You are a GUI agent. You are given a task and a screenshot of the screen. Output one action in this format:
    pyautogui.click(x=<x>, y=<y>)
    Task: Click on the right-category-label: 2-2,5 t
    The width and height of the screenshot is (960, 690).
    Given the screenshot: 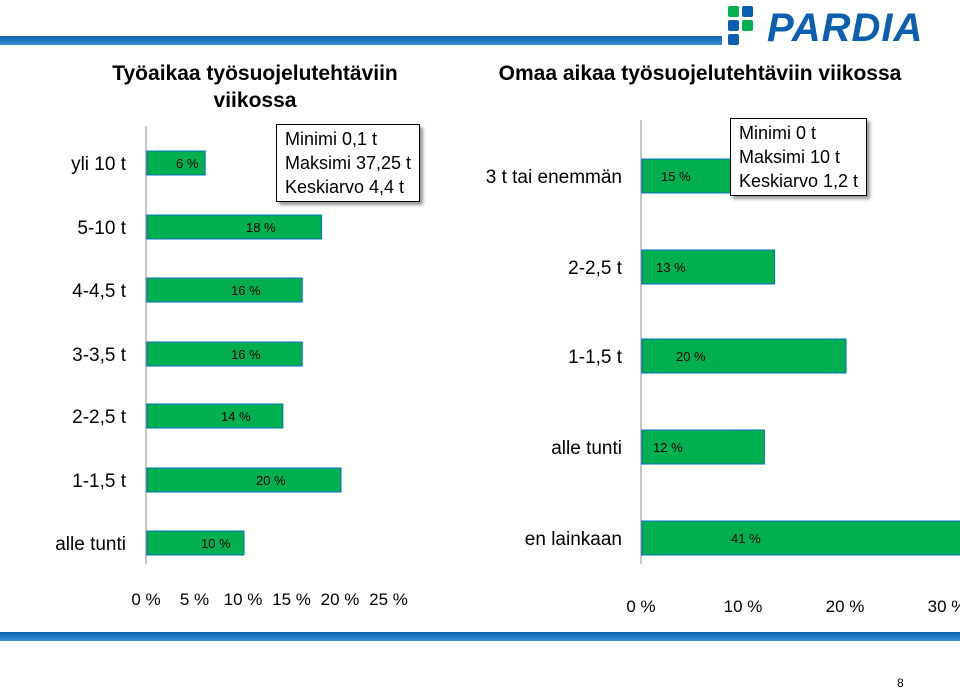 What is the action you would take?
    pyautogui.click(x=595, y=268)
    